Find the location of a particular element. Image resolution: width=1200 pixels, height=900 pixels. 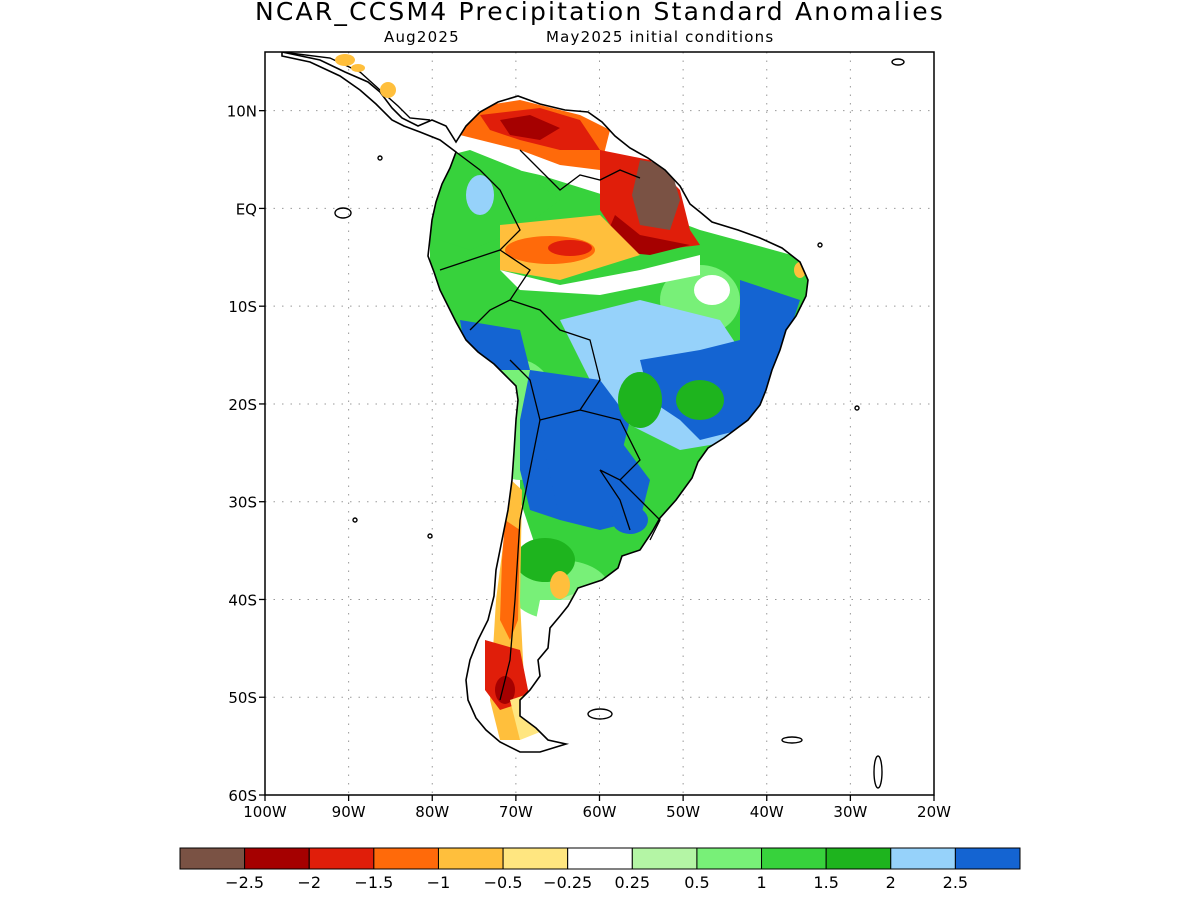

argentina-dry-spot is located at coordinates (560, 585).